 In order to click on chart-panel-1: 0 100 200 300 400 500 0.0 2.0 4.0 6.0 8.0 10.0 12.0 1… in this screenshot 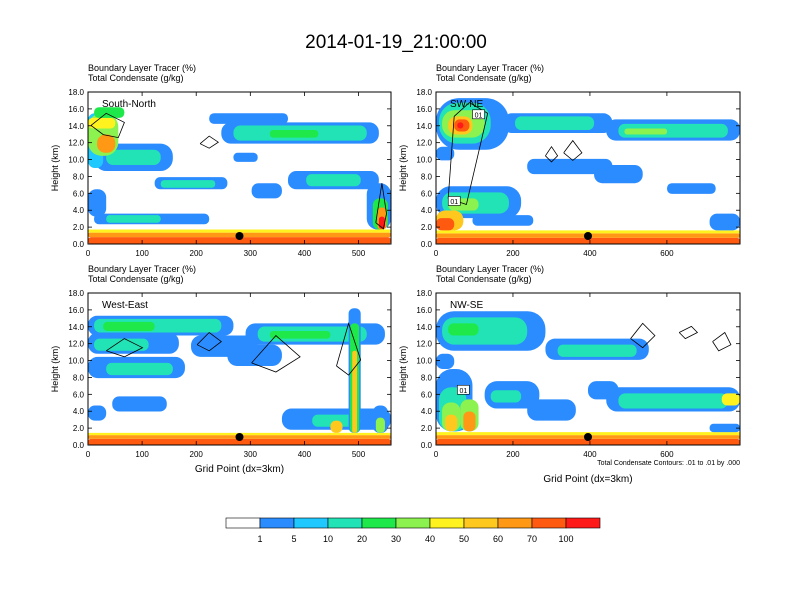, I will do `click(221, 160)`.